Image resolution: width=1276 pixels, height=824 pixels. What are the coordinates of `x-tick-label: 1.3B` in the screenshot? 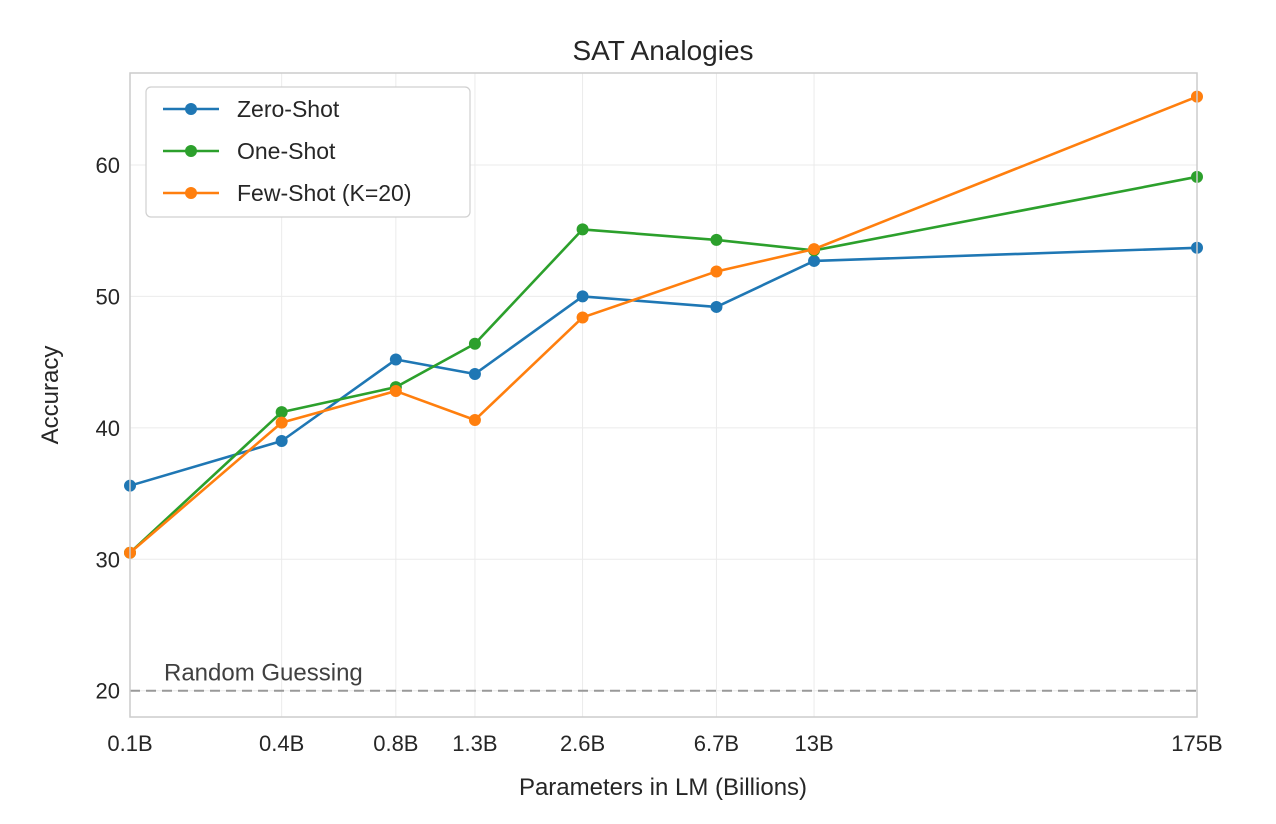 It's located at (474, 743).